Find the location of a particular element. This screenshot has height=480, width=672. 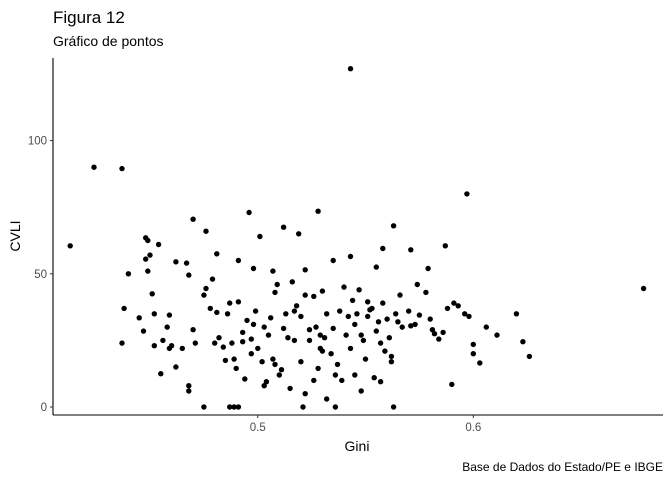

y-axis-title: CVLI is located at coordinates (15, 235).